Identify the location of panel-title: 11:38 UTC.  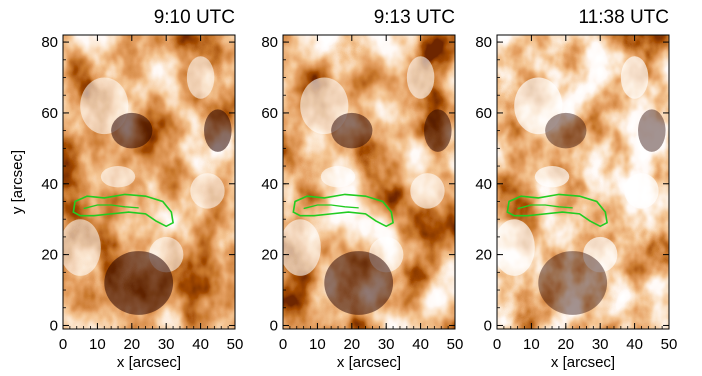
(624, 17).